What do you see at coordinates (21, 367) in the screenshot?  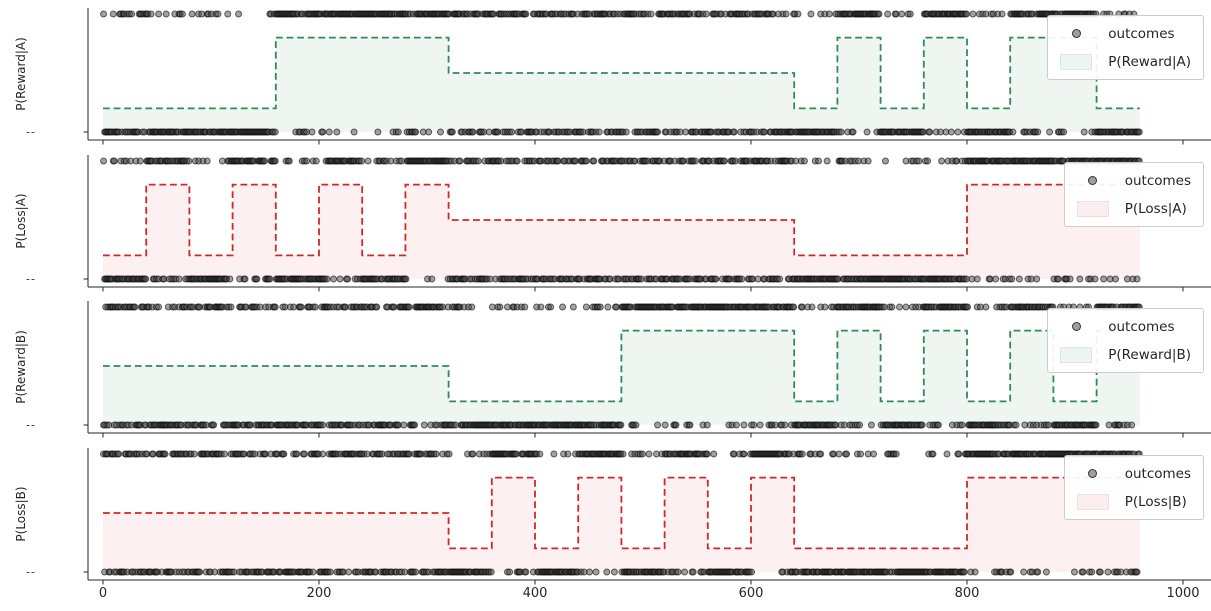 I see `y-axis-label: P(Reward|B)` at bounding box center [21, 367].